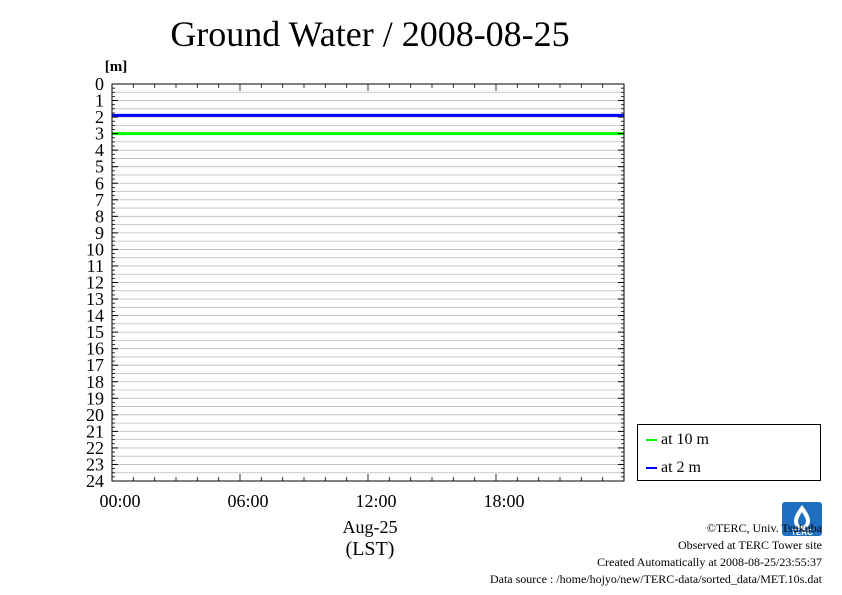  I want to click on y-tick-label: 6, so click(99, 183).